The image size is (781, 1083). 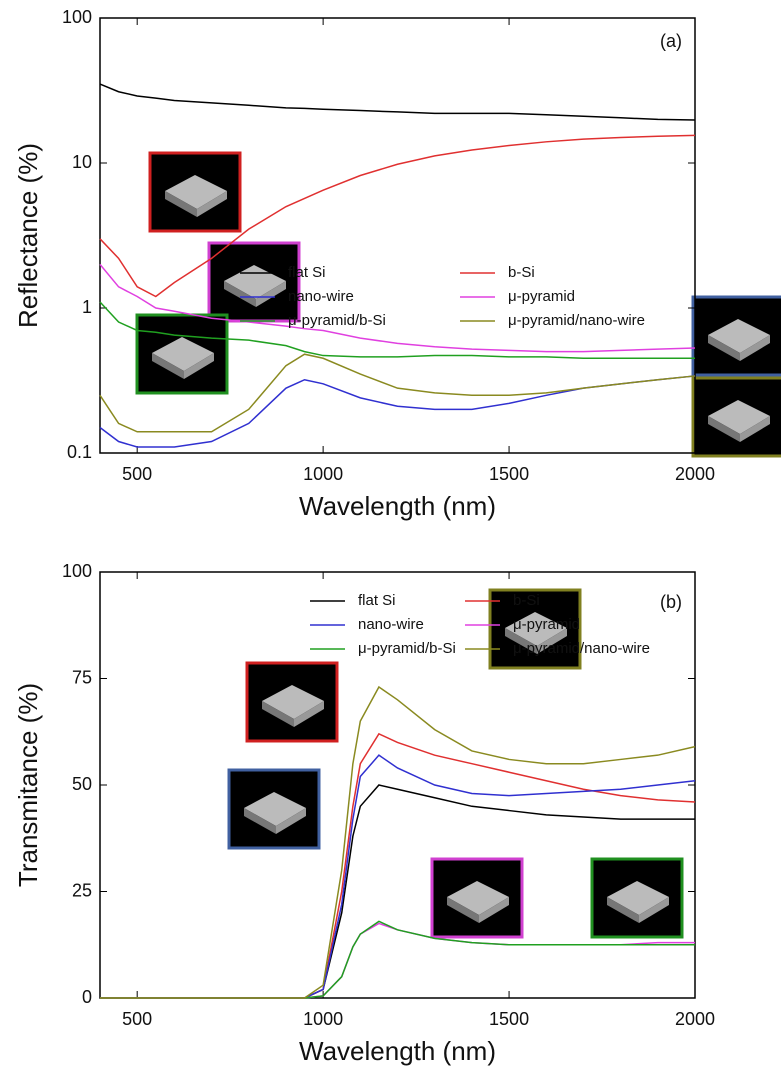 What do you see at coordinates (79, 452) in the screenshot?
I see `y-tick-label: 0.1` at bounding box center [79, 452].